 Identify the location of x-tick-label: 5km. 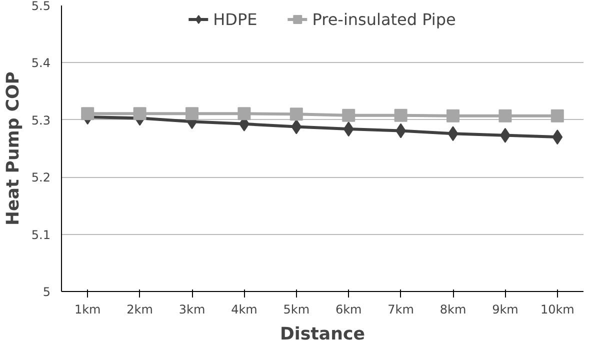
(296, 309).